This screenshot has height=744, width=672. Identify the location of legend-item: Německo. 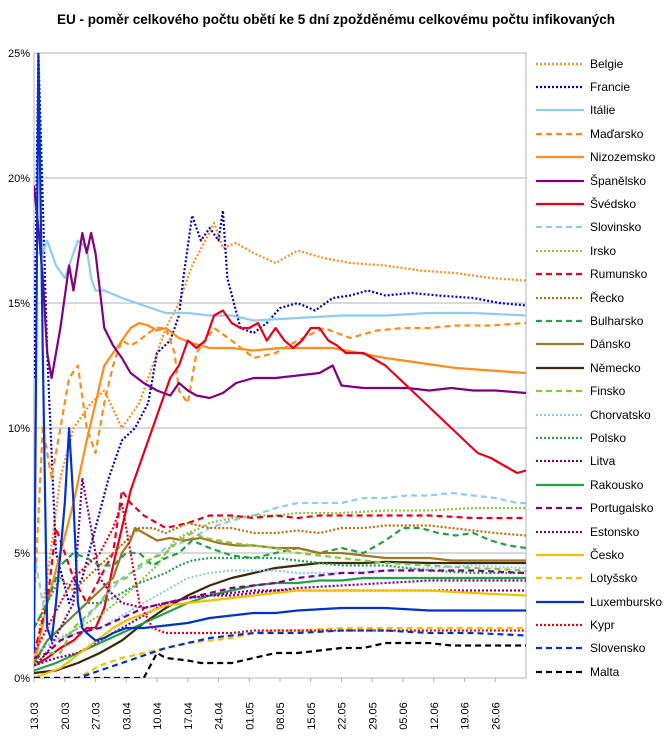
(601, 367).